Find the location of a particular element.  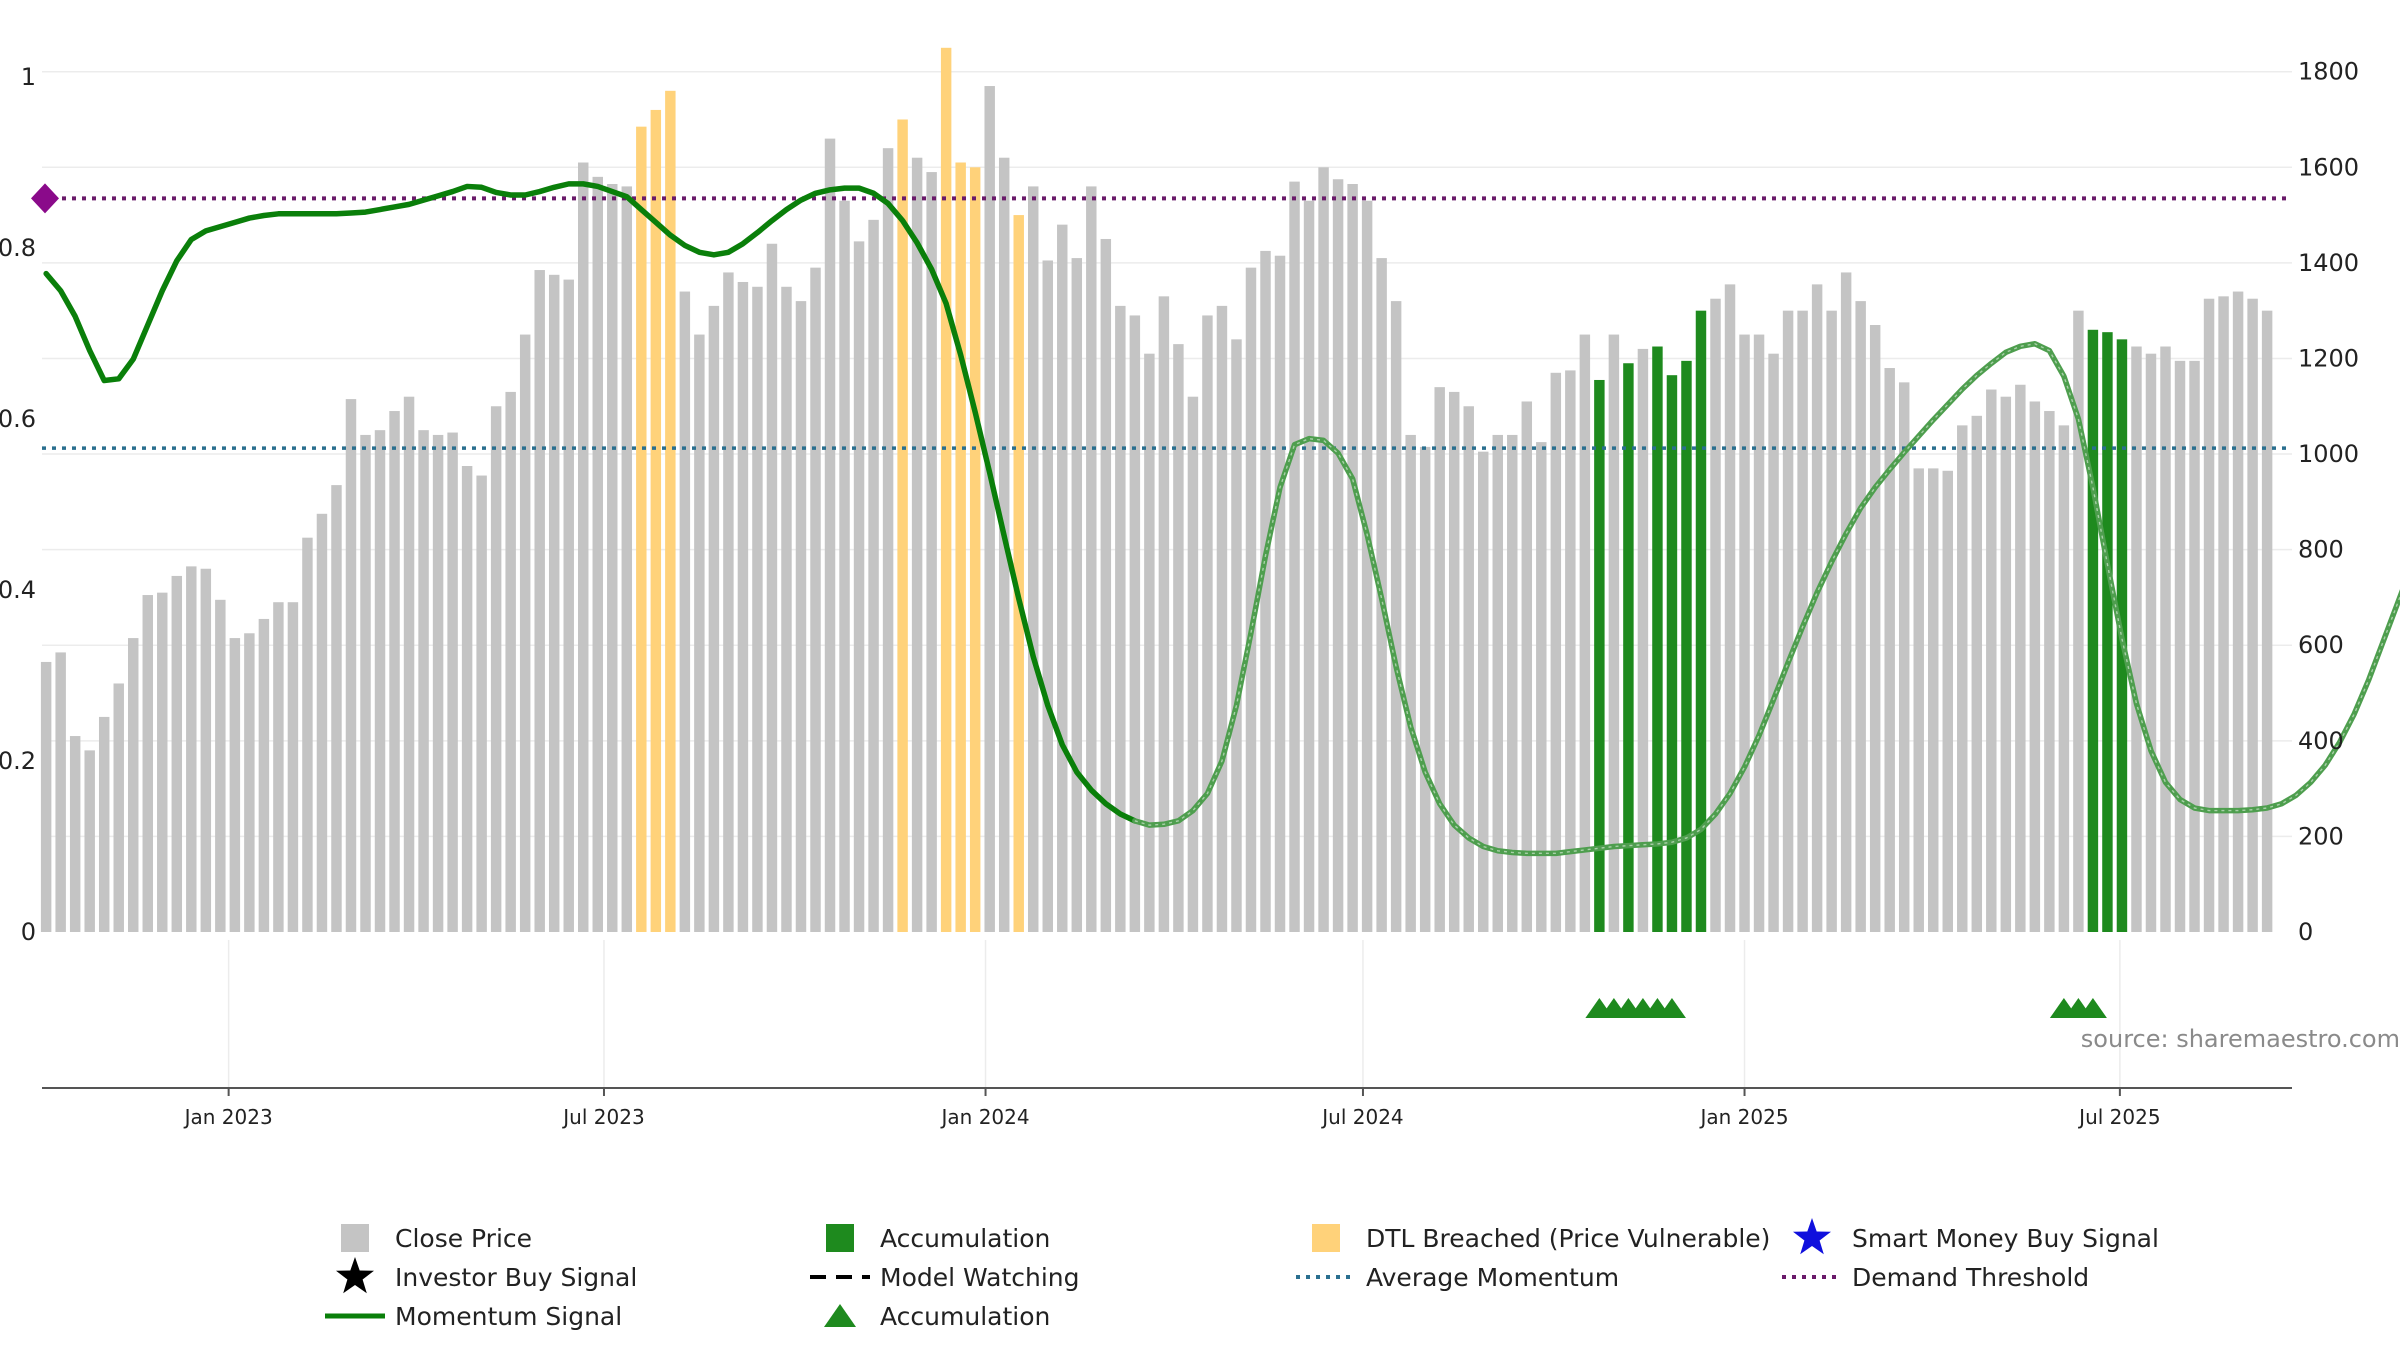

y-right-tick-label: 0 is located at coordinates (2305, 932).